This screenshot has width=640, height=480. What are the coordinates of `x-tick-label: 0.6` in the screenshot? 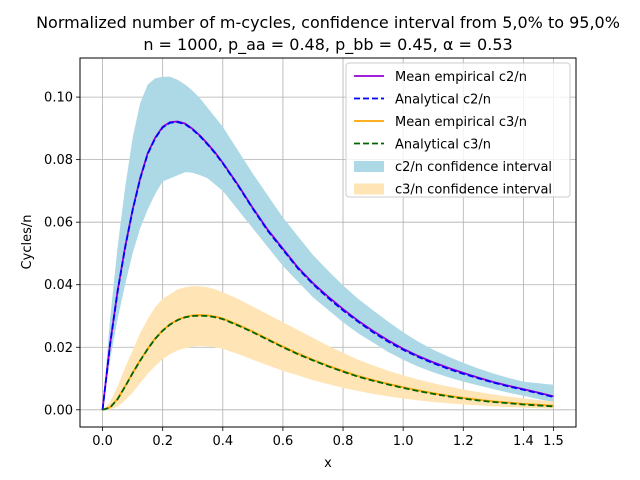 It's located at (283, 441).